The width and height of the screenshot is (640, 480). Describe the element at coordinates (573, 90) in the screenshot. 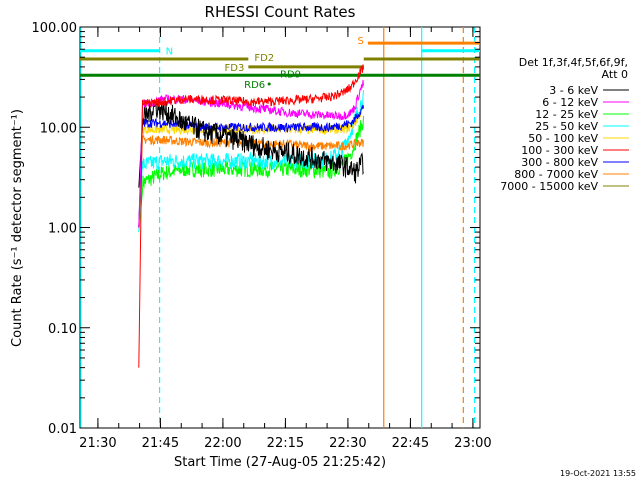

I see `legend-entry-label: 3 - 6 keV` at that location.